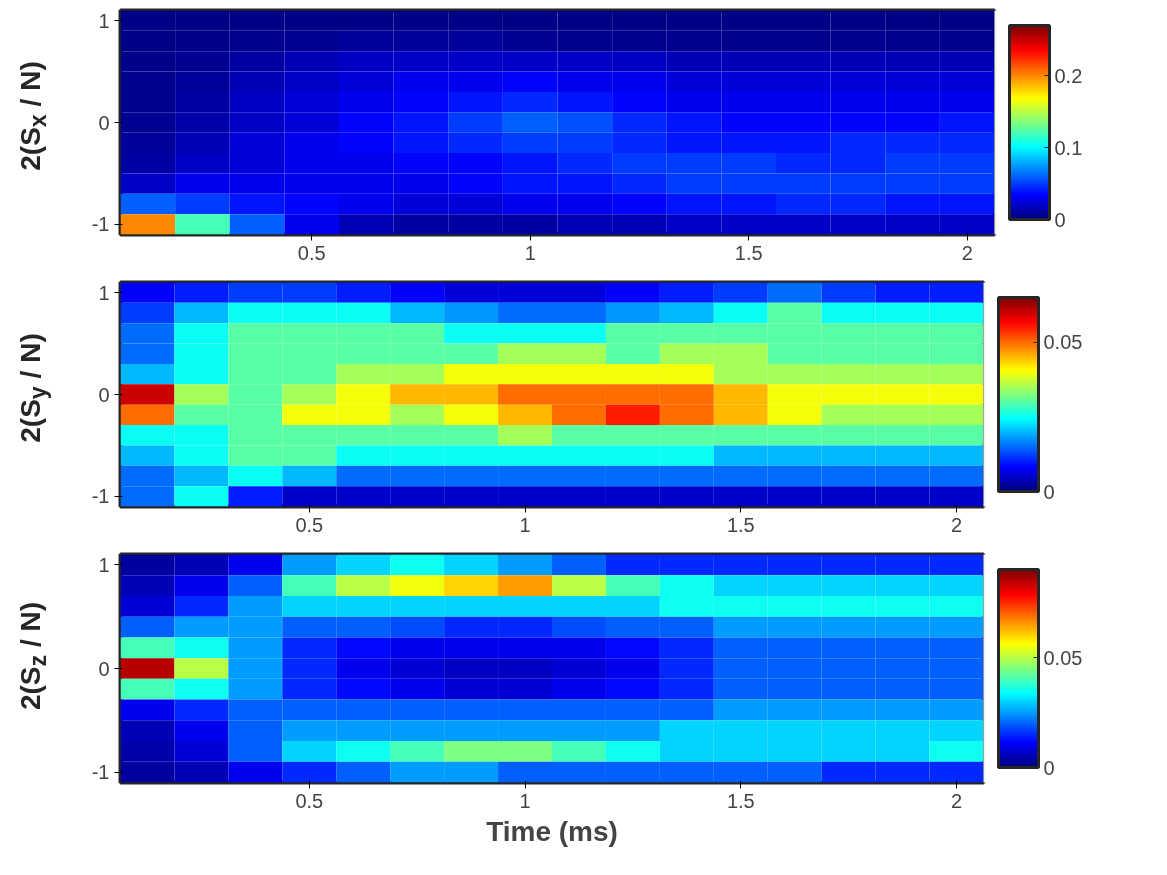  Describe the element at coordinates (1068, 75) in the screenshot. I see `color-bar-label: 0.2` at that location.